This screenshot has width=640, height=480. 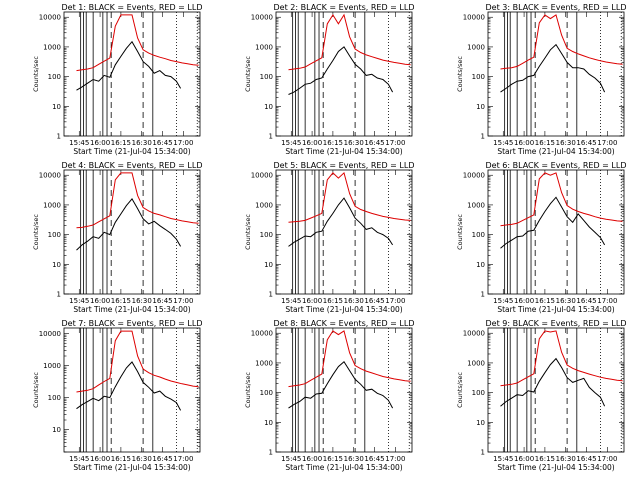 What do you see at coordinates (556, 165) in the screenshot?
I see `panel-title: Det 6: BLACK = Events, RED = LLD` at bounding box center [556, 165].